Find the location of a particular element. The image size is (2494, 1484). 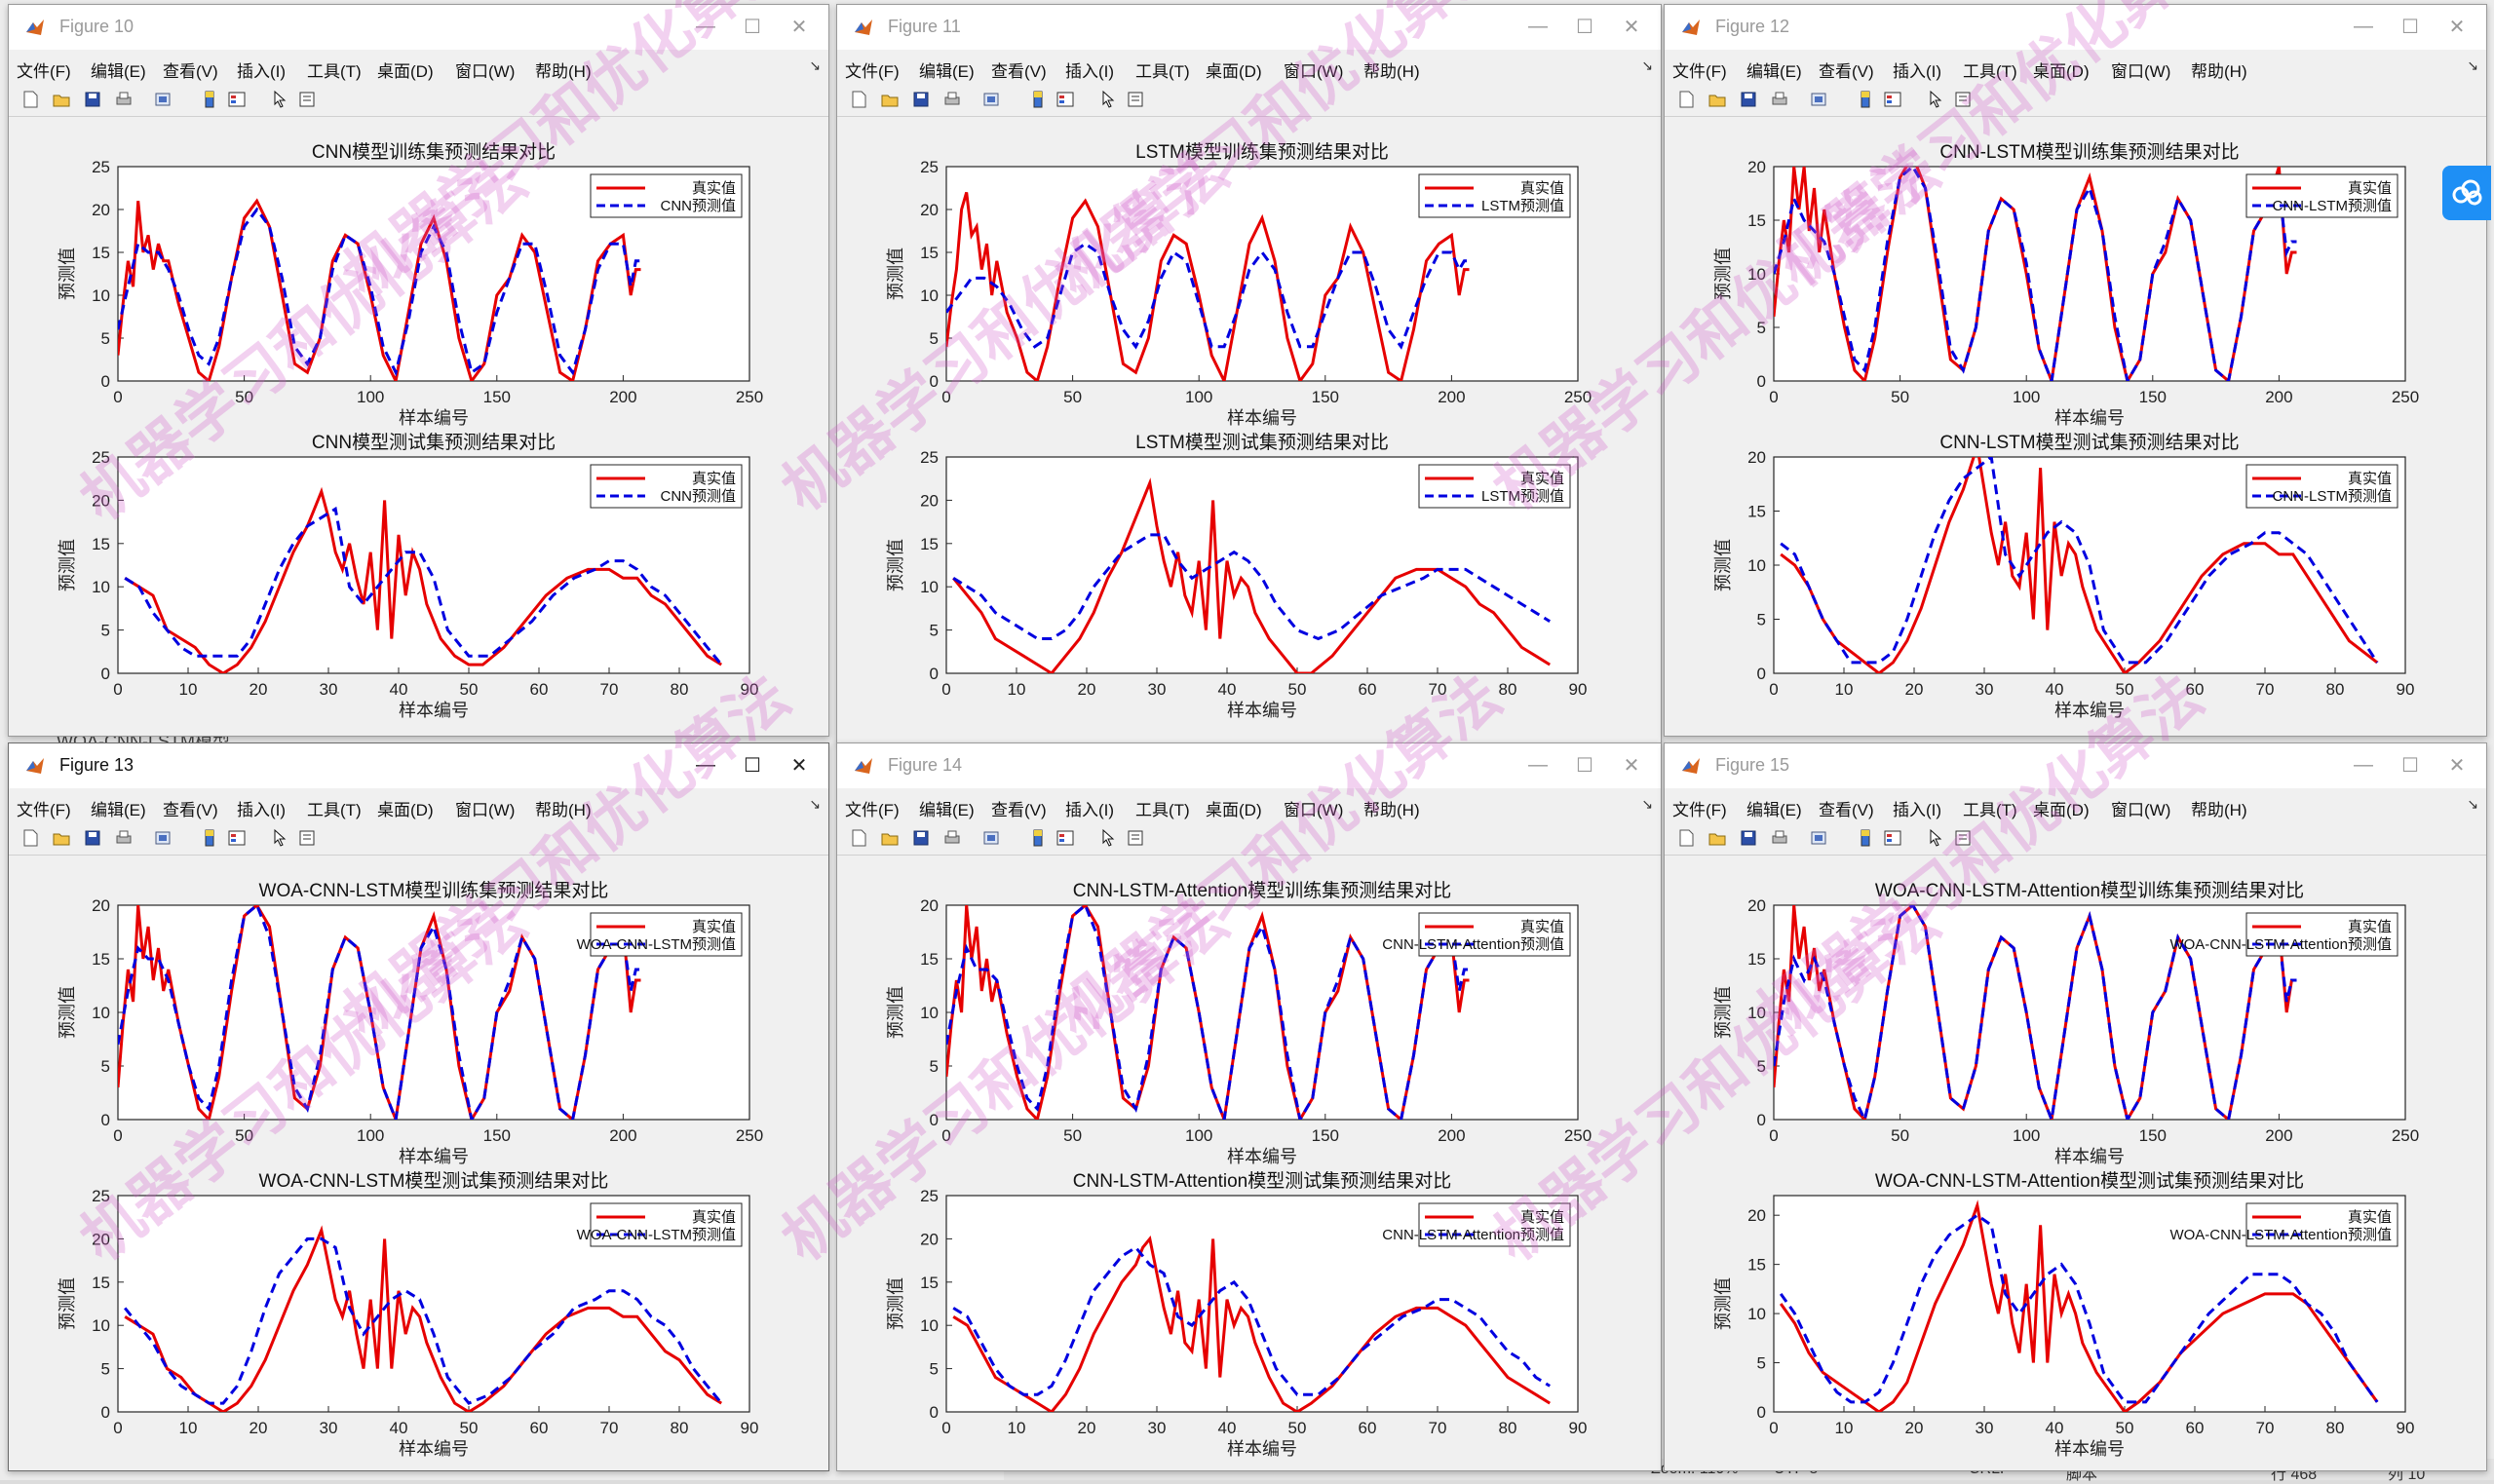

minimize-button: — is located at coordinates (705, 26).